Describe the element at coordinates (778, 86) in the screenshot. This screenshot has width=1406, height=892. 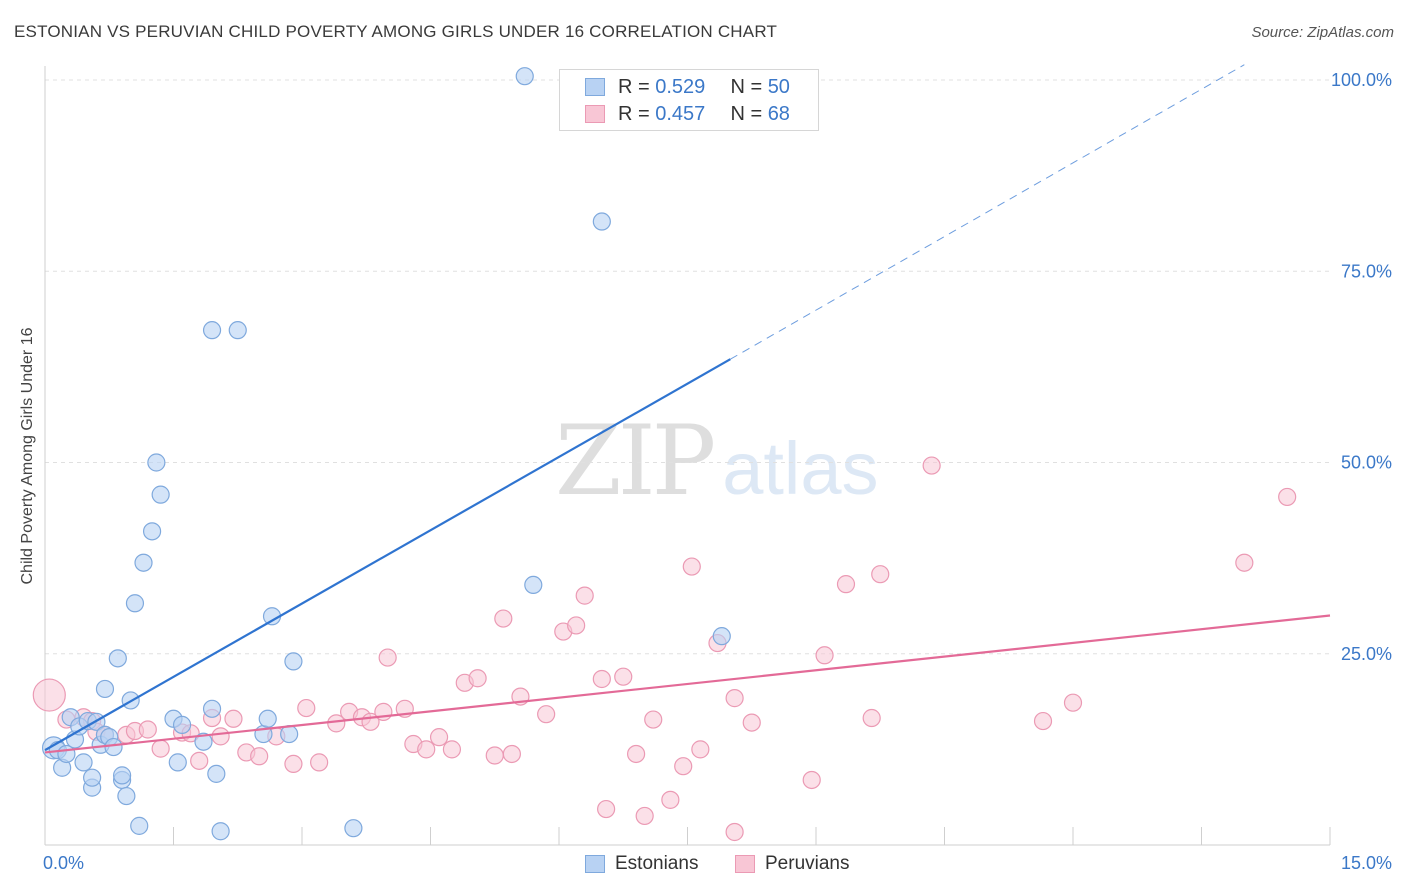
I see `n-value-estonians: 50` at that location.